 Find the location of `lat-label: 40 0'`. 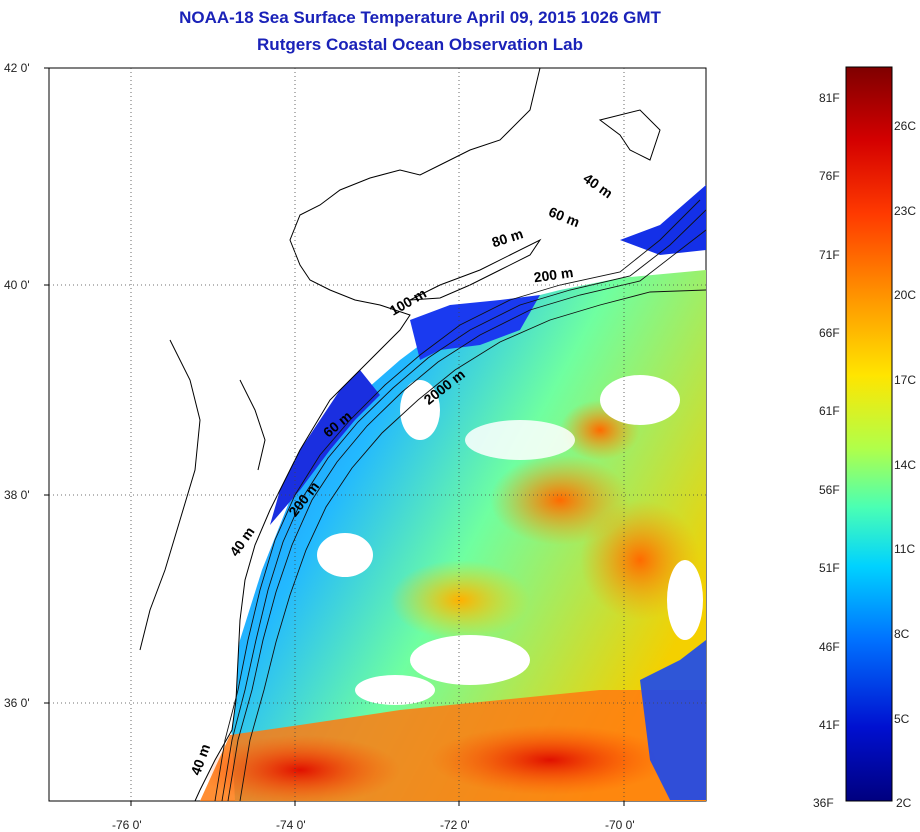

lat-label: 40 0' is located at coordinates (17, 285).